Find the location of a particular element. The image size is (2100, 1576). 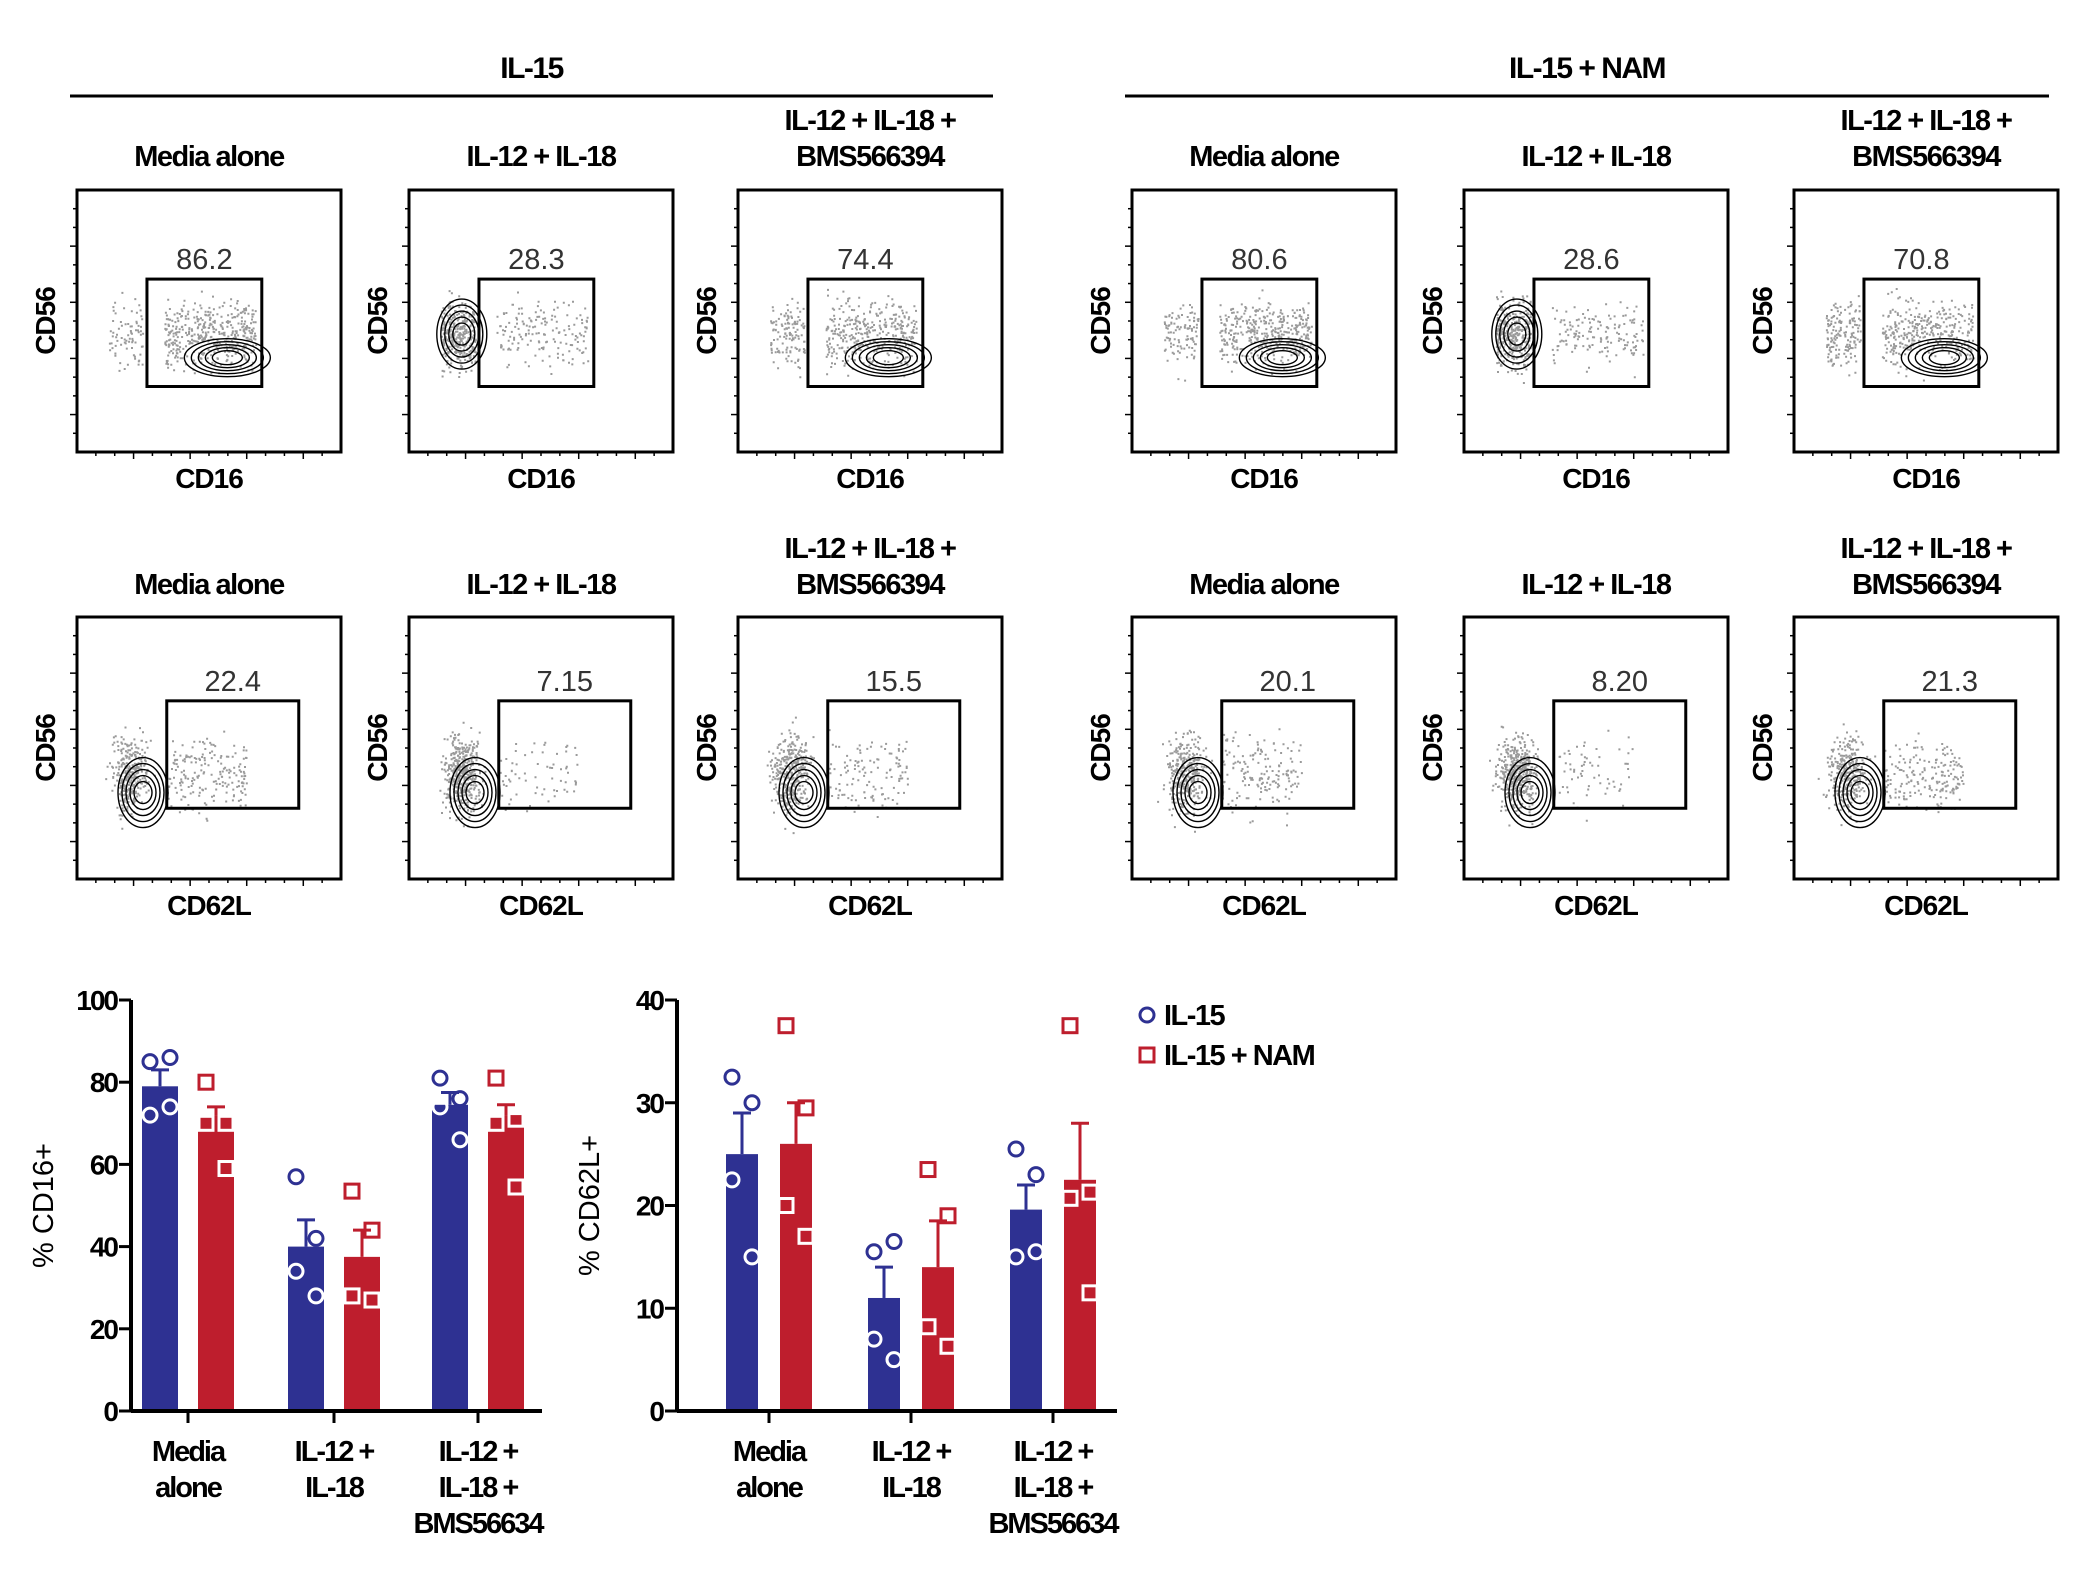

gate-value: 22.4 is located at coordinates (233, 682).